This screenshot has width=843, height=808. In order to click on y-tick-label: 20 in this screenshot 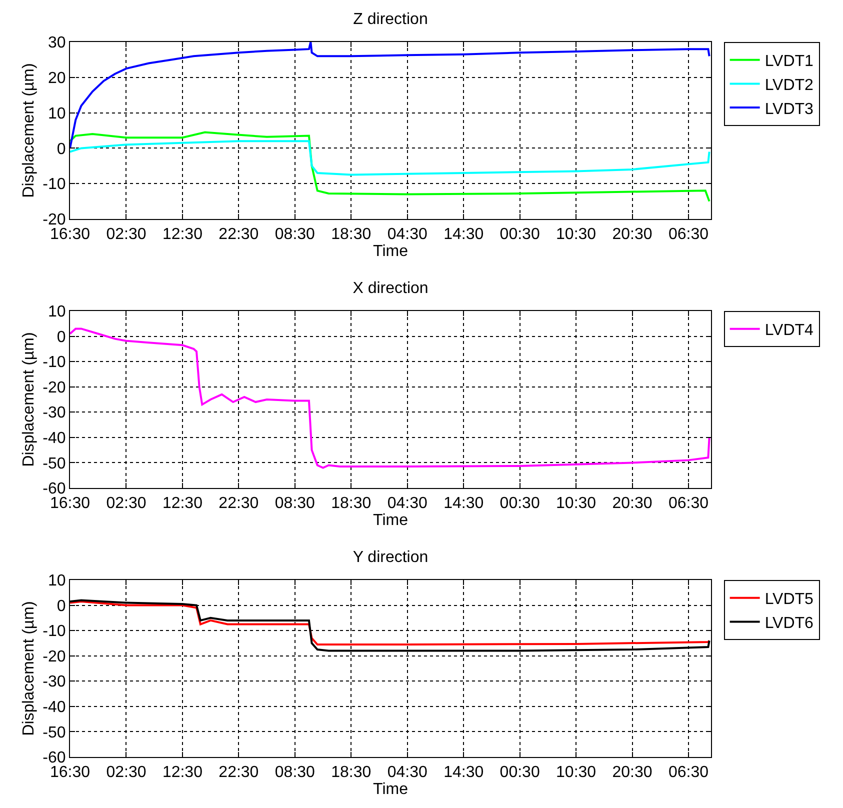, I will do `click(57, 78)`.